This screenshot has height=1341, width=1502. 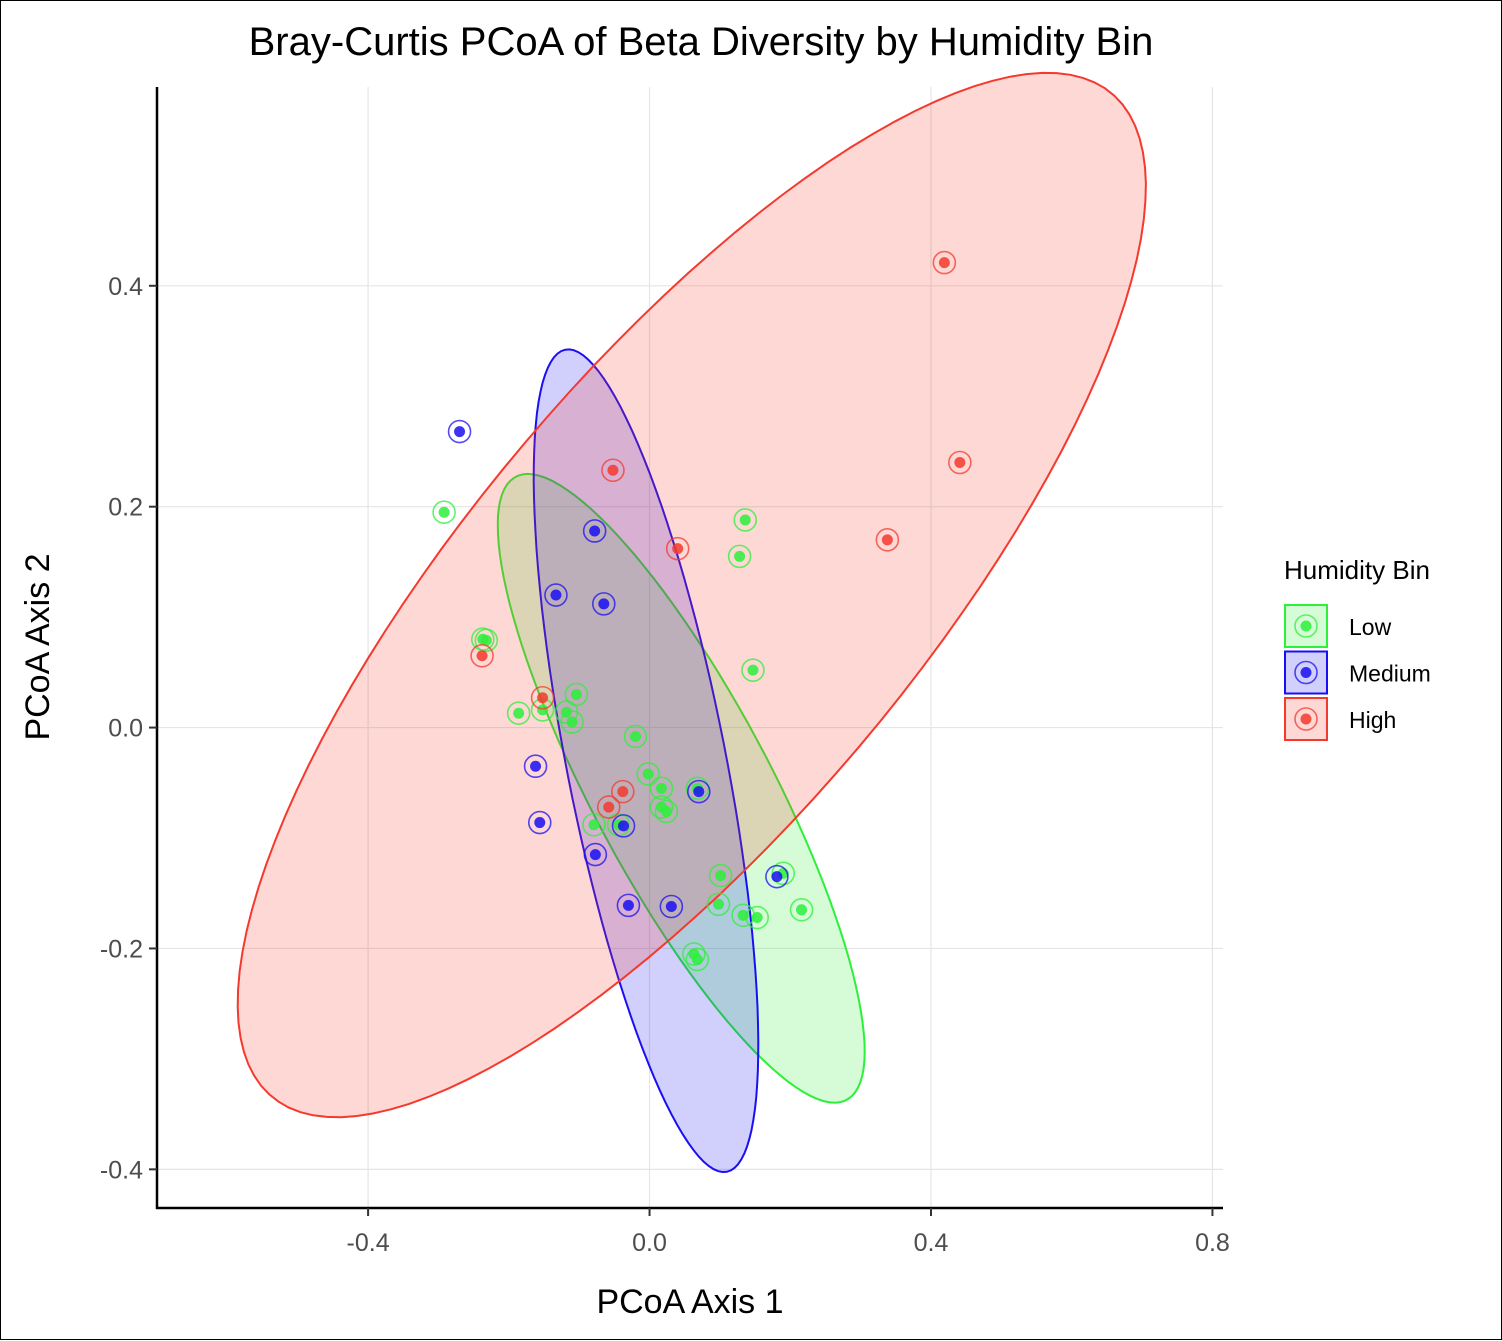 I want to click on x-tick-label: 0.0, so click(x=649, y=1243).